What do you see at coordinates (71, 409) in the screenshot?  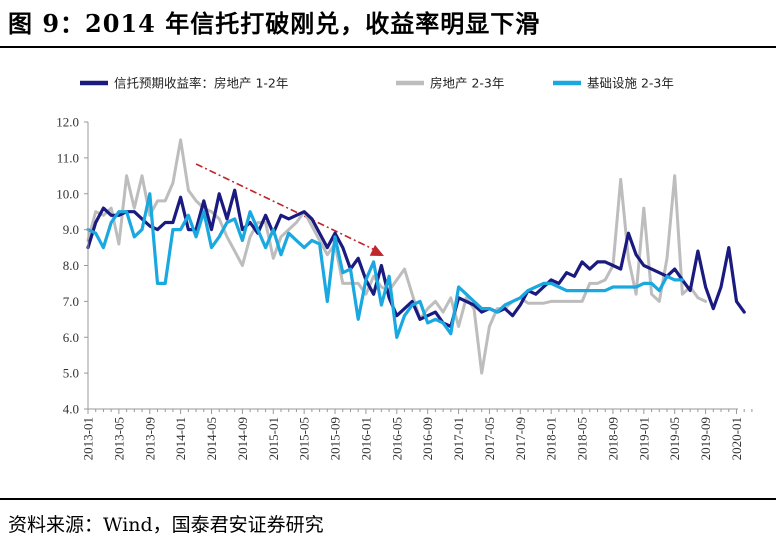 I see `y-tick-label: 4.0` at bounding box center [71, 409].